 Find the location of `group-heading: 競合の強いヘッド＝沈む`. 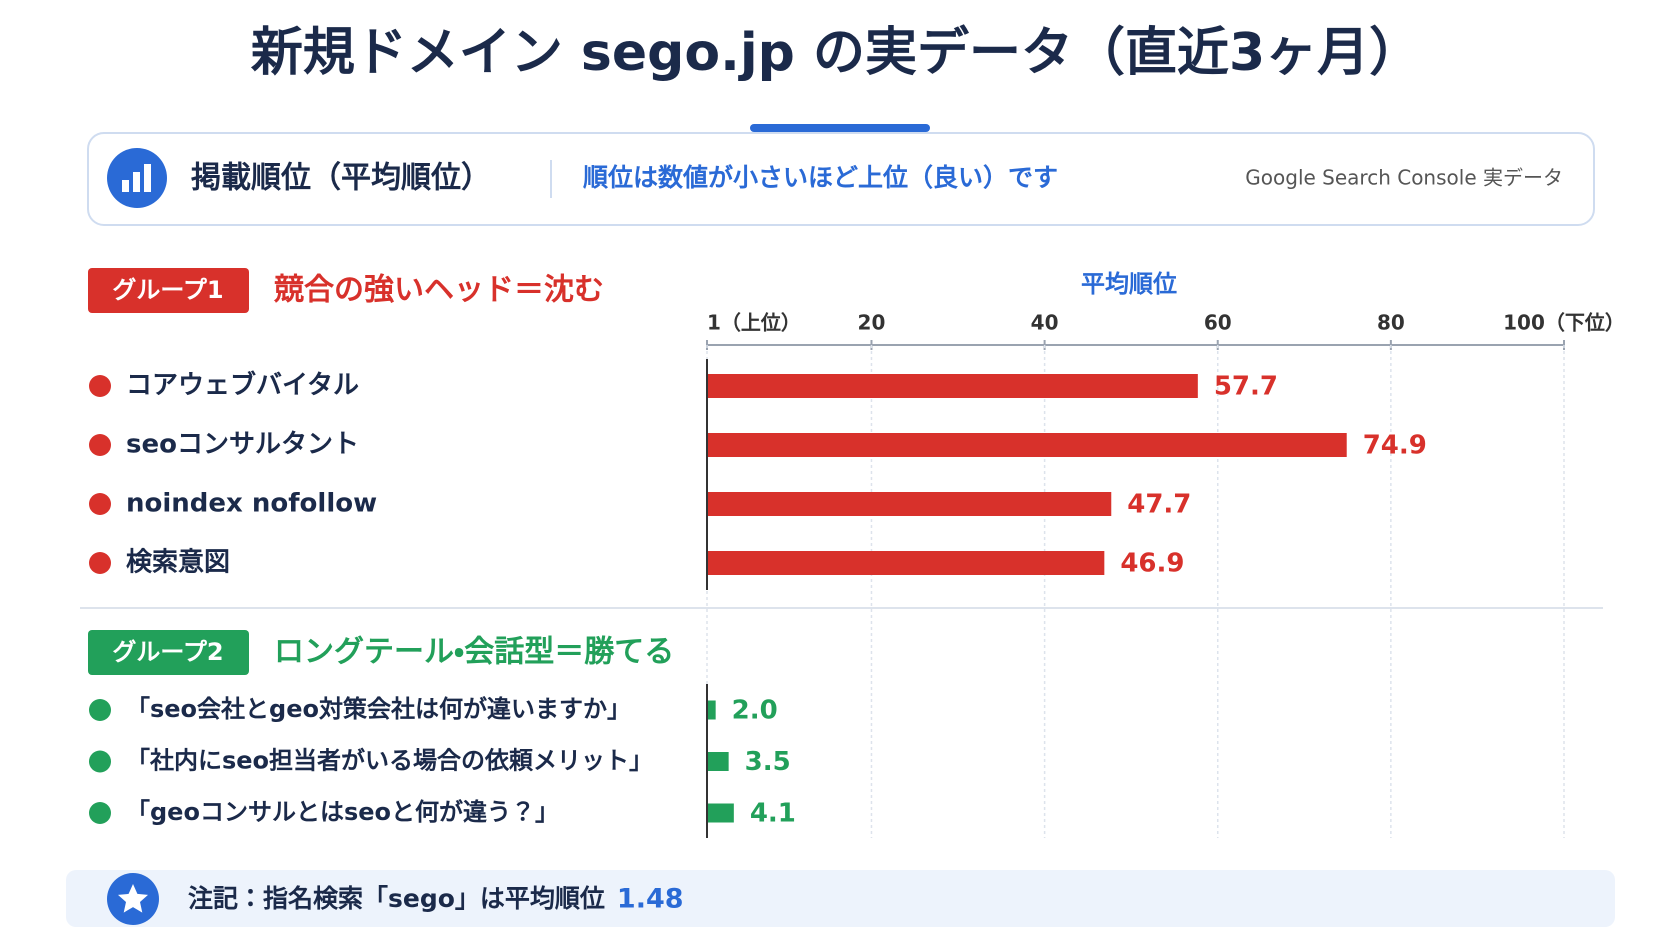

group-heading: 競合の強いヘッド＝沈む is located at coordinates (438, 290).